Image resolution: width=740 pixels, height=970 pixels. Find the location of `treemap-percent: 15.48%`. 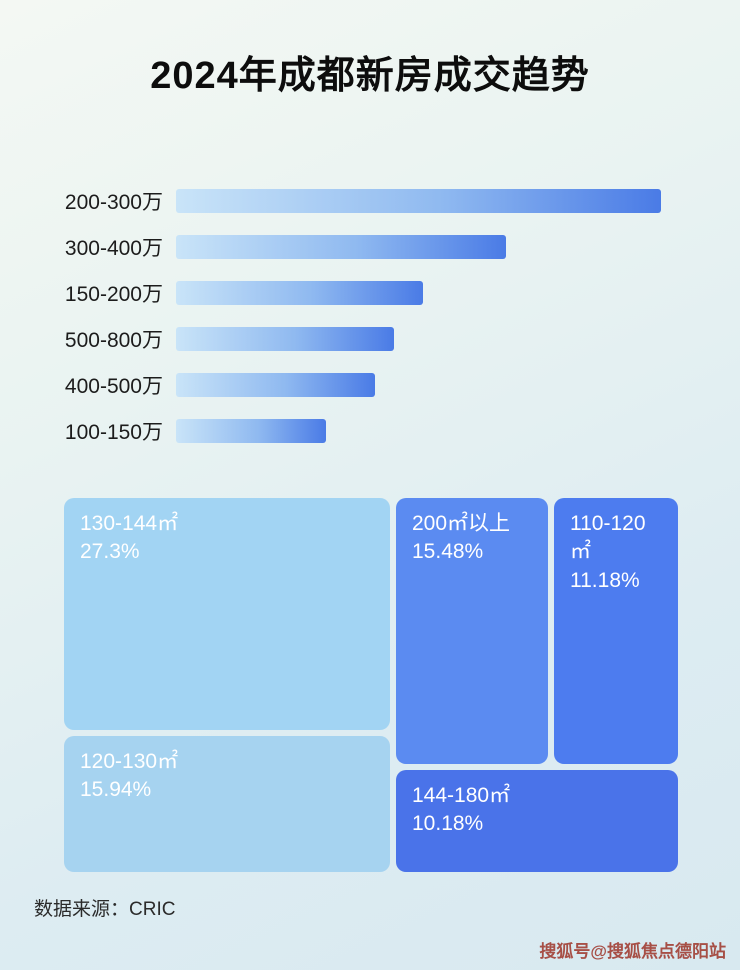

treemap-percent: 15.48% is located at coordinates (448, 552).